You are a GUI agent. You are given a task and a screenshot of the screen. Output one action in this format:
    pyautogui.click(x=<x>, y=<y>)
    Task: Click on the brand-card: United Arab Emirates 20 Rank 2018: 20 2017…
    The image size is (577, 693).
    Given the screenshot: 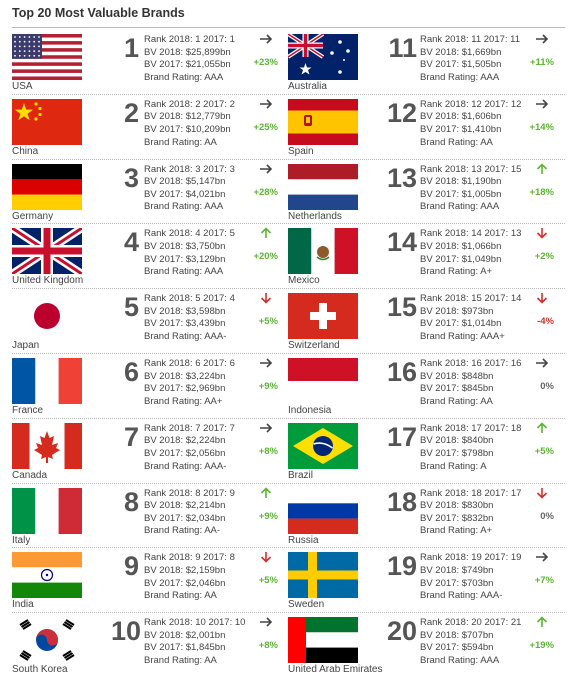 What is the action you would take?
    pyautogui.click(x=426, y=645)
    